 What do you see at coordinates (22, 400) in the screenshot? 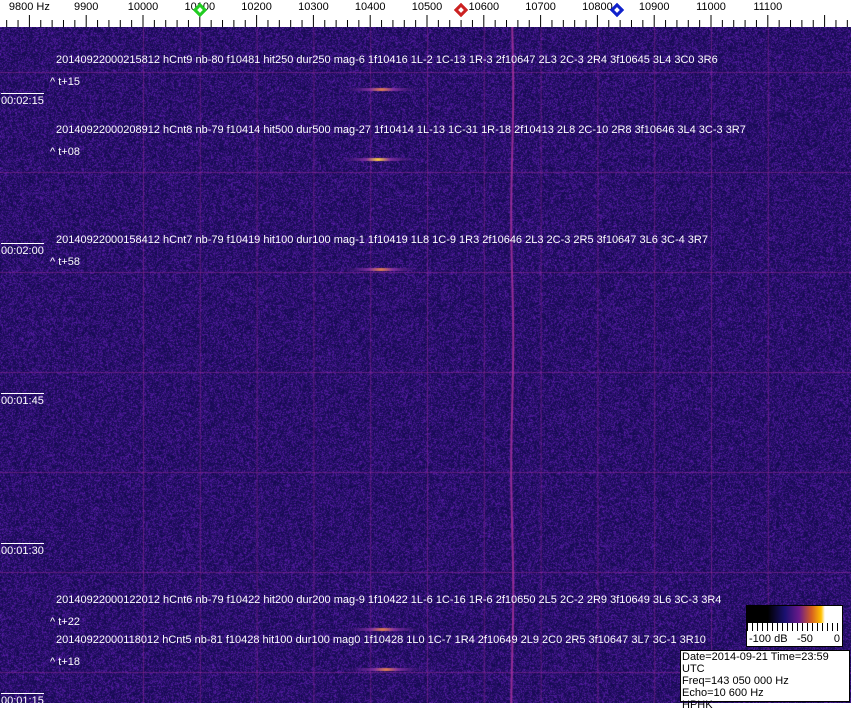
I see `y-tick-label: 00:01:45` at bounding box center [22, 400].